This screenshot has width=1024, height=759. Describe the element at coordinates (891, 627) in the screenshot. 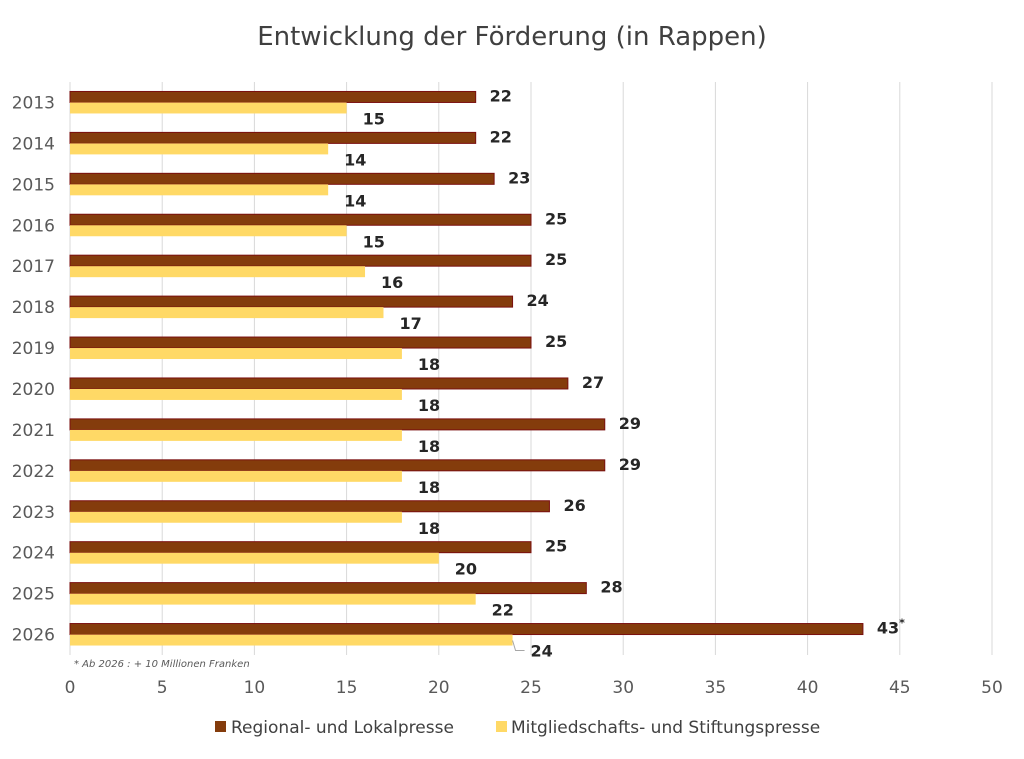

I see `data-label-regional: 43*` at that location.